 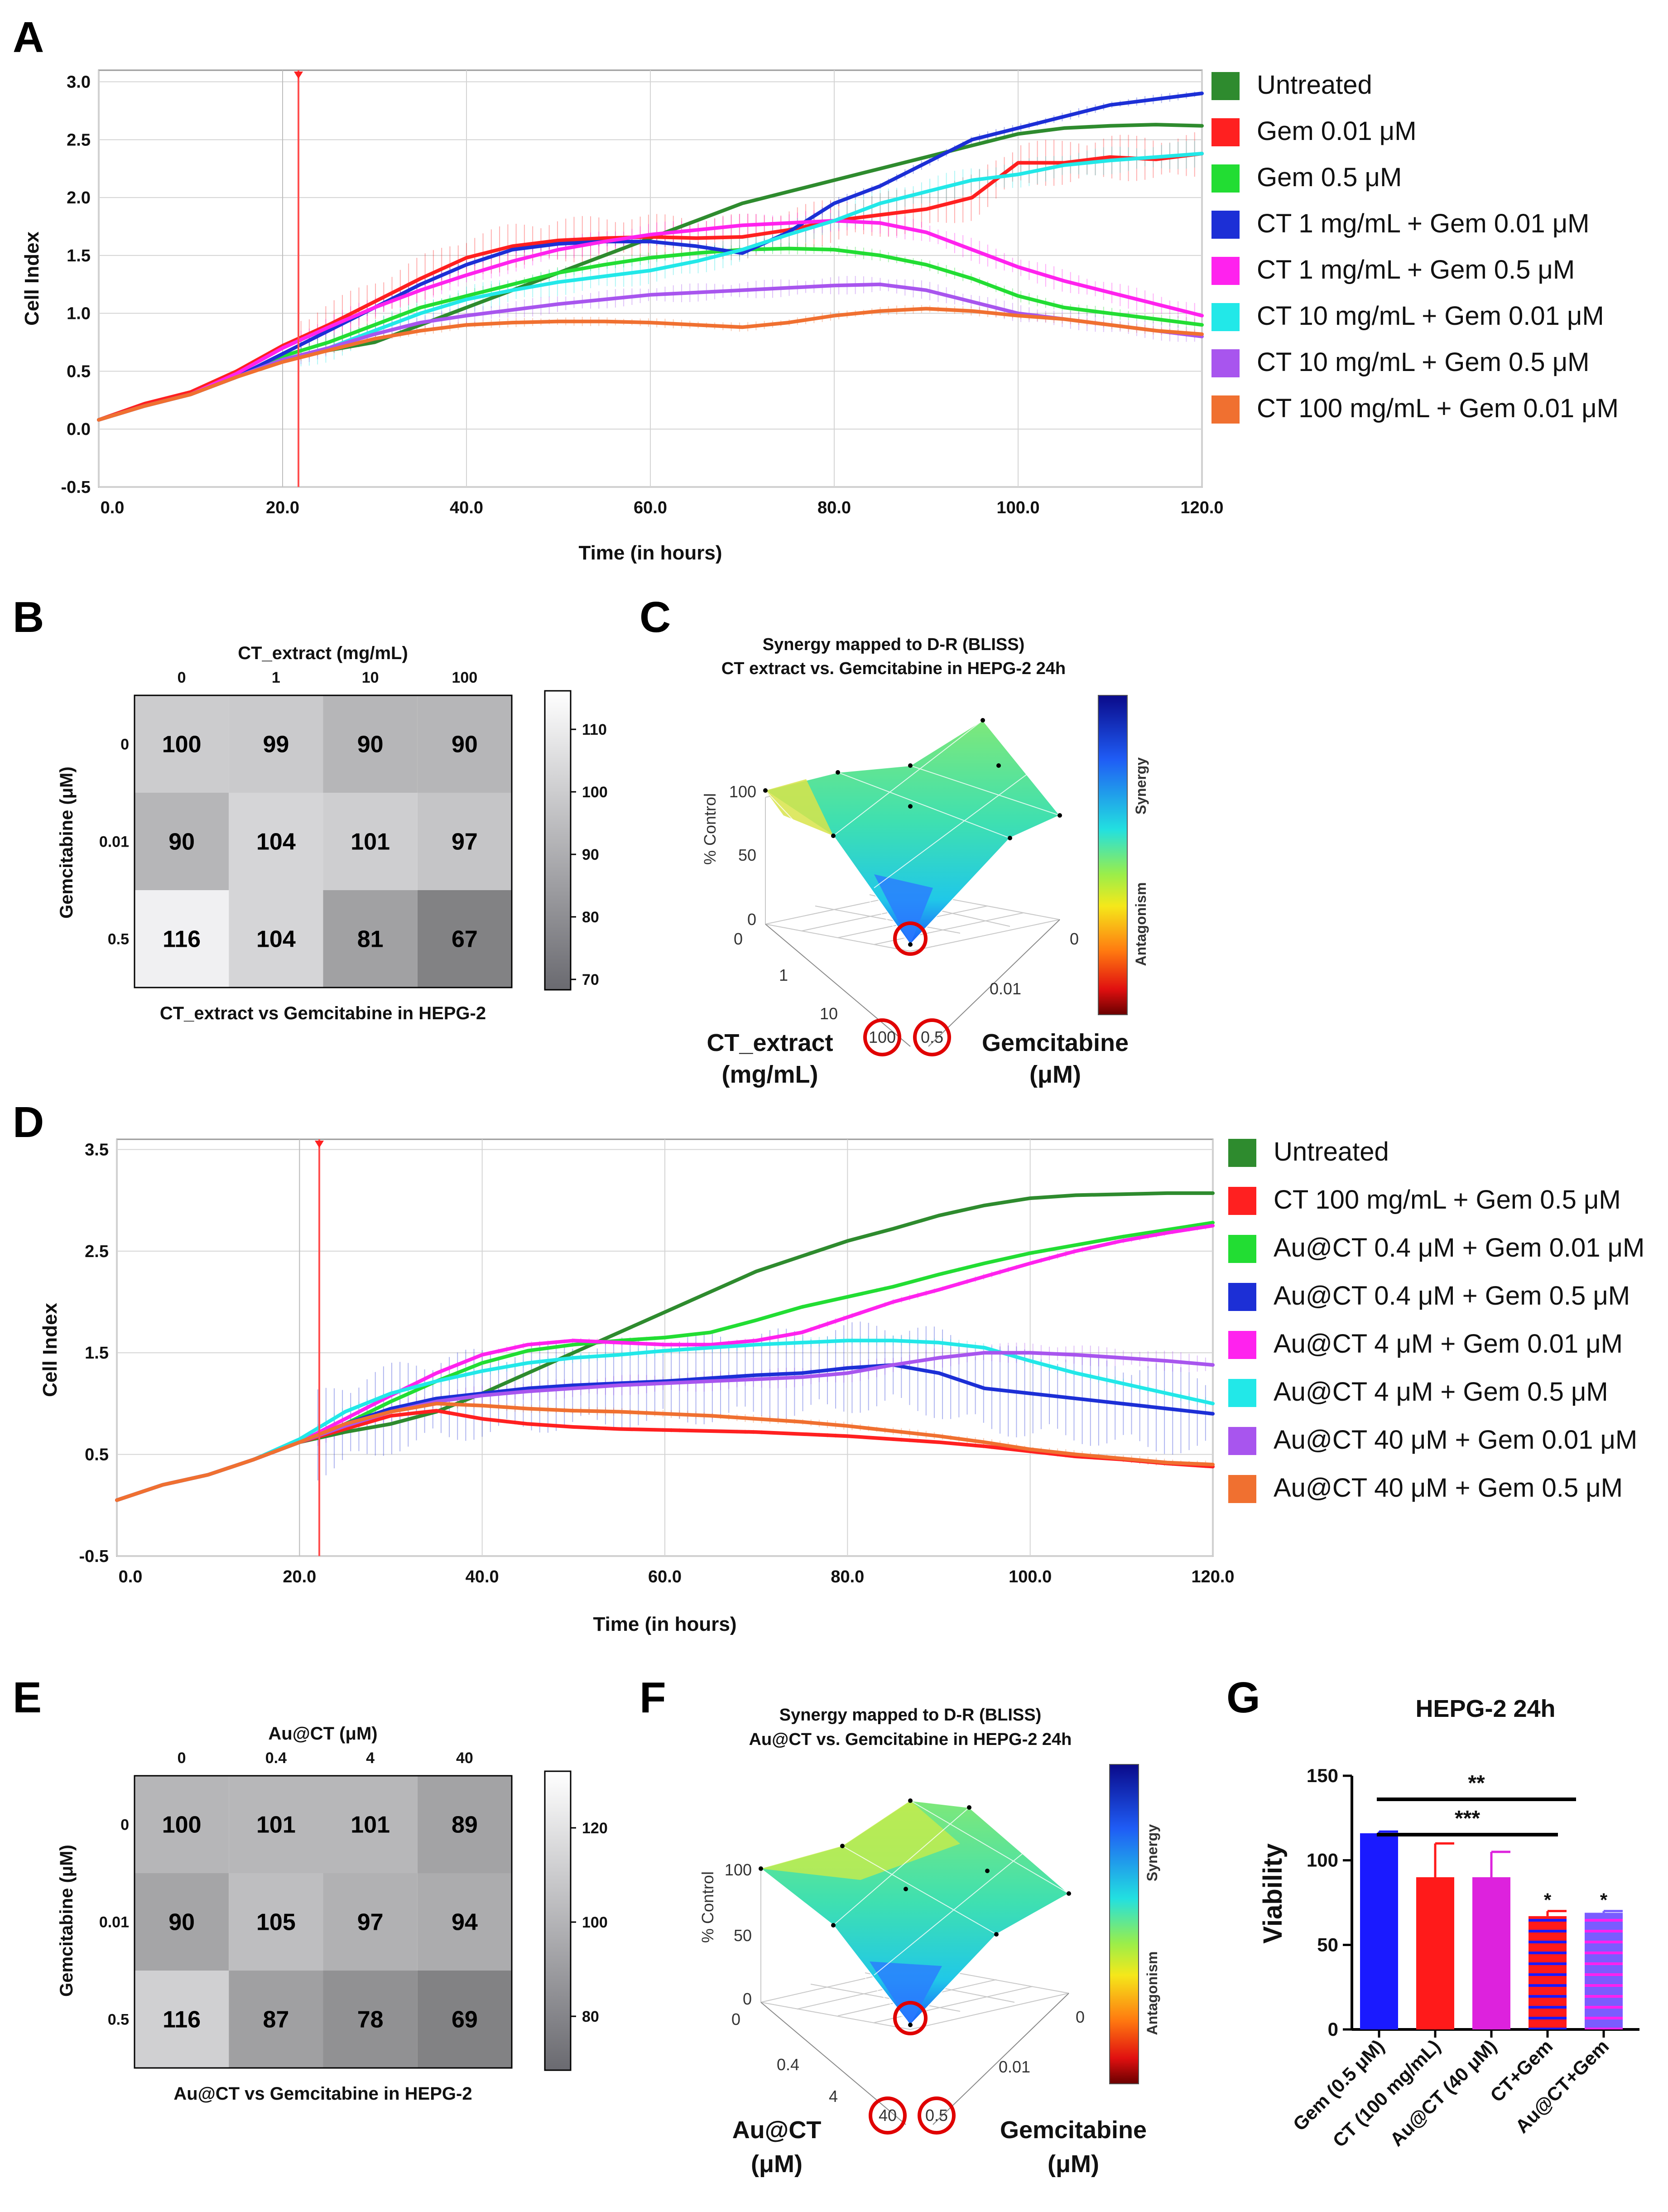 What do you see at coordinates (590, 855) in the screenshot?
I see `panelB-colorbar-tick-label: 90` at bounding box center [590, 855].